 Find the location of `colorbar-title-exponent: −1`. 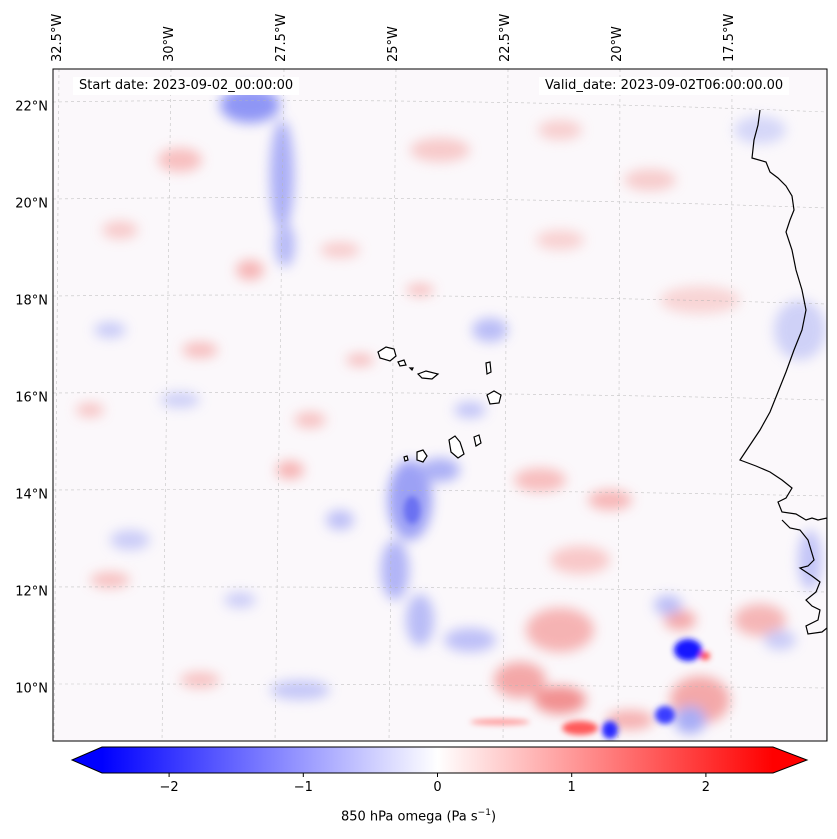

colorbar-title-exponent: −1 is located at coordinates (484, 813).